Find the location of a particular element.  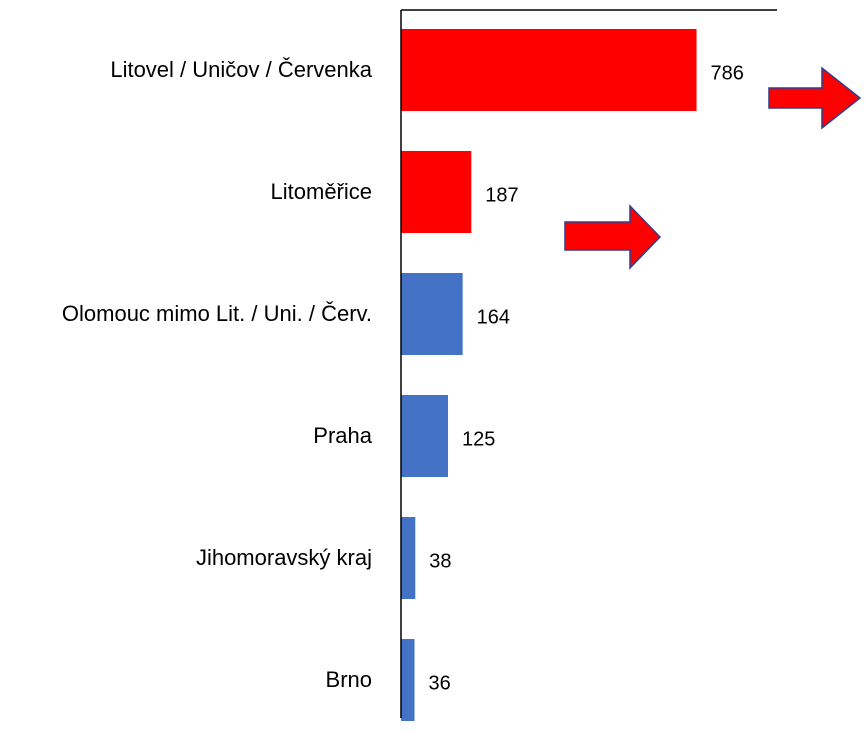

category-label: Litoměřice is located at coordinates (321, 191).